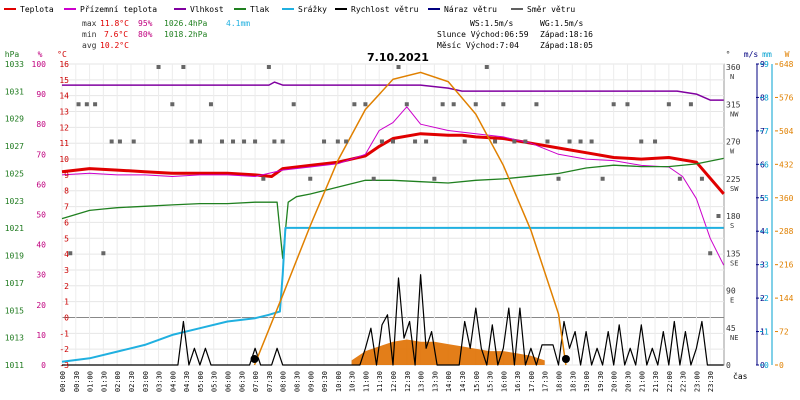  What do you see at coordinates (766, 298) in the screenshot?
I see `axis-tick-mm: 2` at bounding box center [766, 298].